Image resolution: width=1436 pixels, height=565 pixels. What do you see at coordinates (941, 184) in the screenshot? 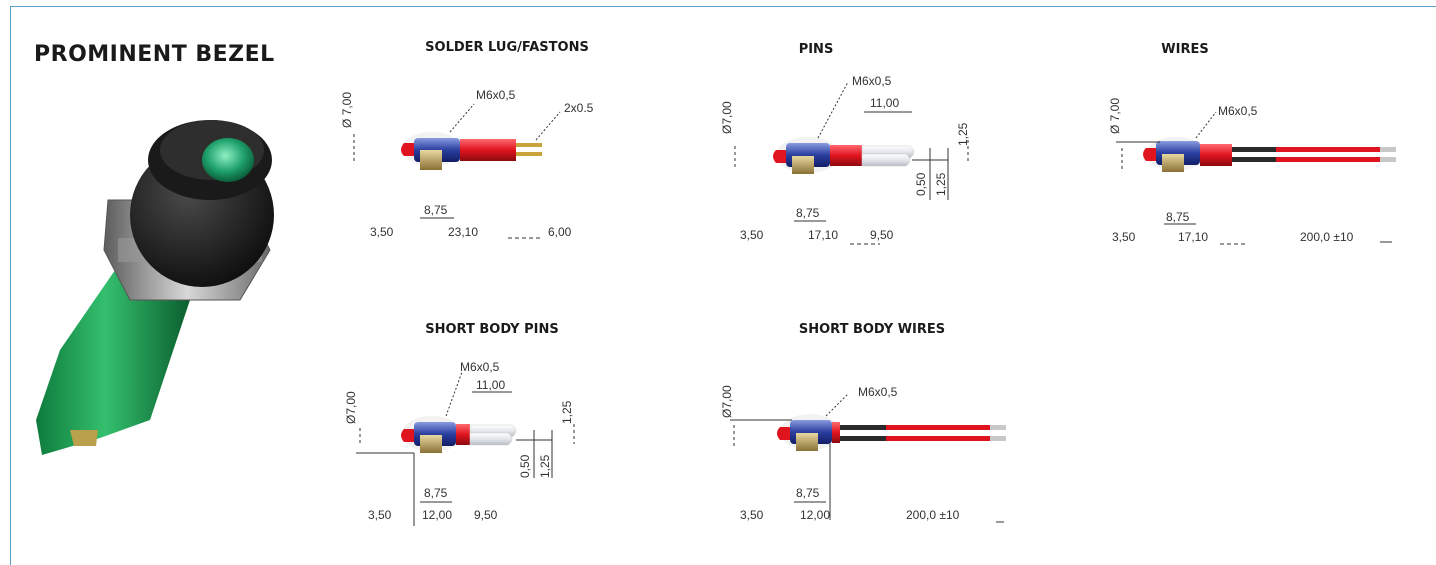
I see `pins-vdim-3: 1,25` at bounding box center [941, 184].